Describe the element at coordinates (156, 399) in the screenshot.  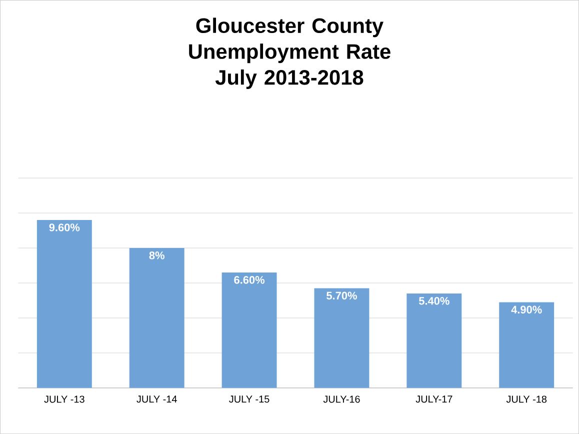
I see `x-tick-label: JULY -14` at that location.